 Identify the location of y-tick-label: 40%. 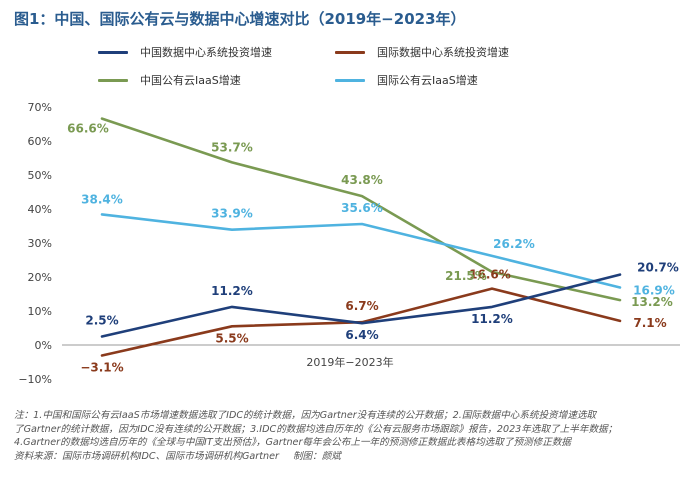
(40, 209).